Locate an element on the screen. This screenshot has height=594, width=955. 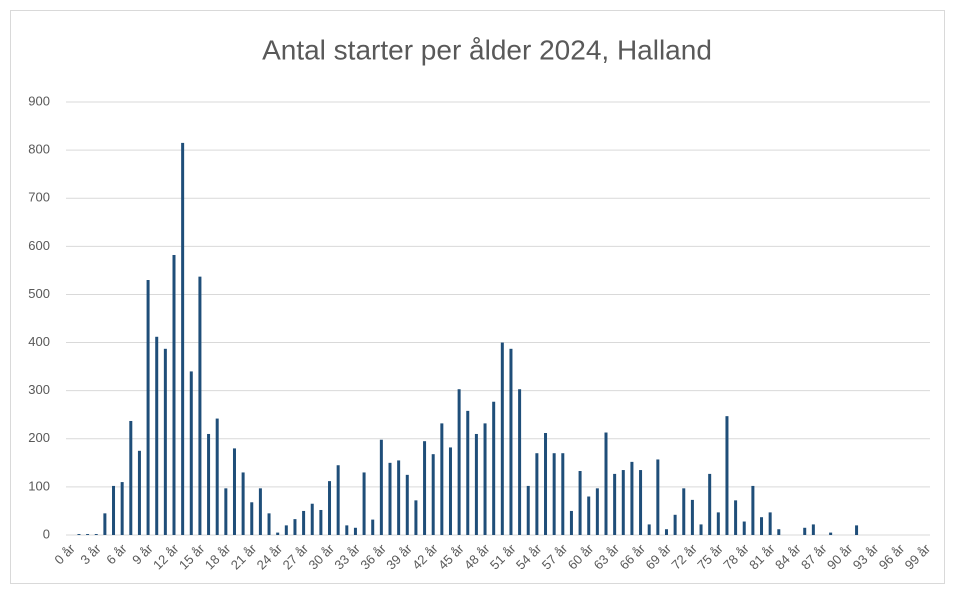
y-tick-label: 0 is located at coordinates (46, 533).